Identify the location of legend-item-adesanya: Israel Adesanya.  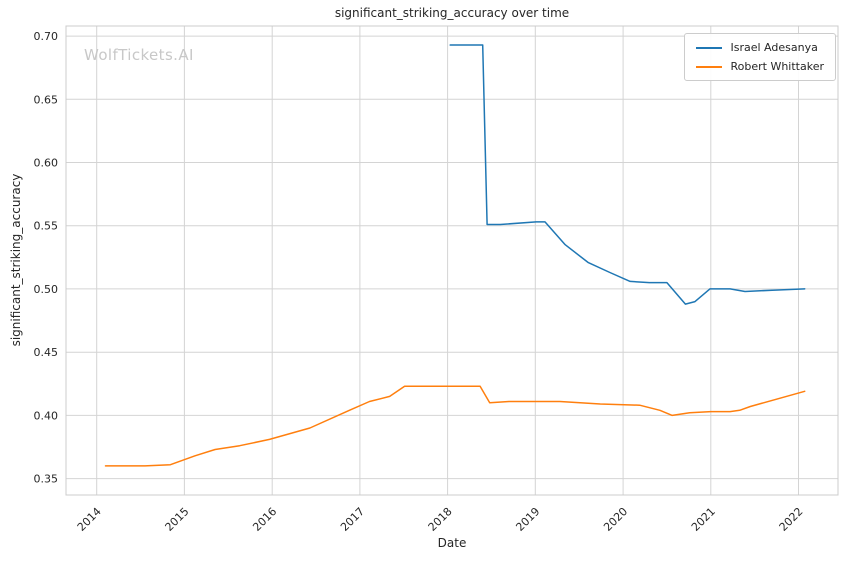
(760, 47).